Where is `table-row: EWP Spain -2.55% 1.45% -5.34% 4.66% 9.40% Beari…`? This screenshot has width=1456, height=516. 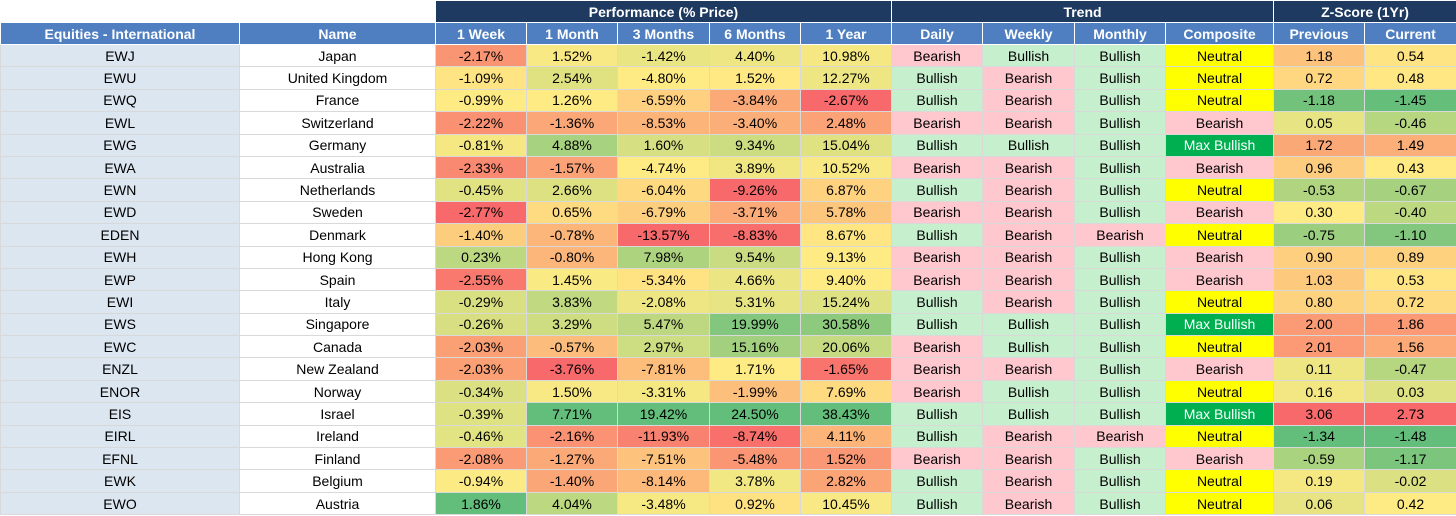
table-row: EWP Spain -2.55% 1.45% -5.34% 4.66% 9.40% Beari… is located at coordinates (728, 279).